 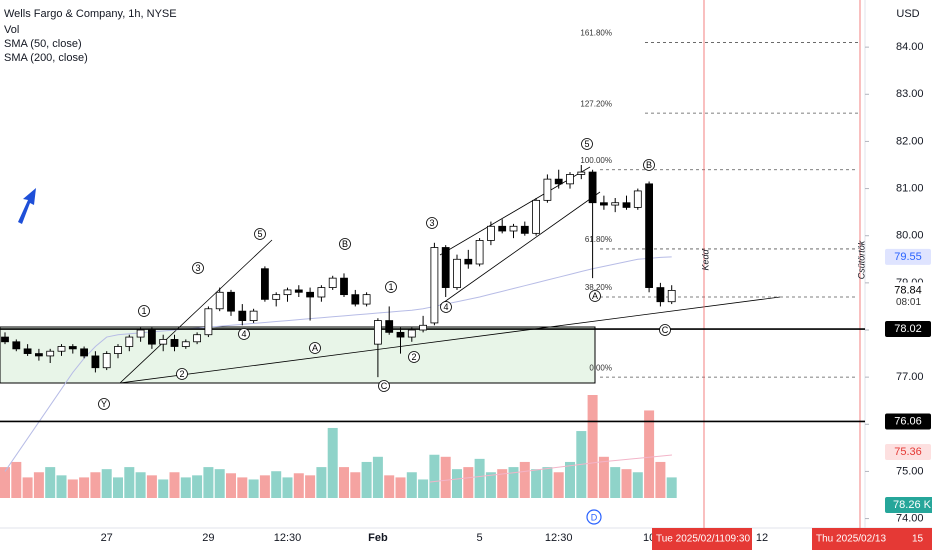 I want to click on indicator-label: Vol, so click(x=11, y=30).